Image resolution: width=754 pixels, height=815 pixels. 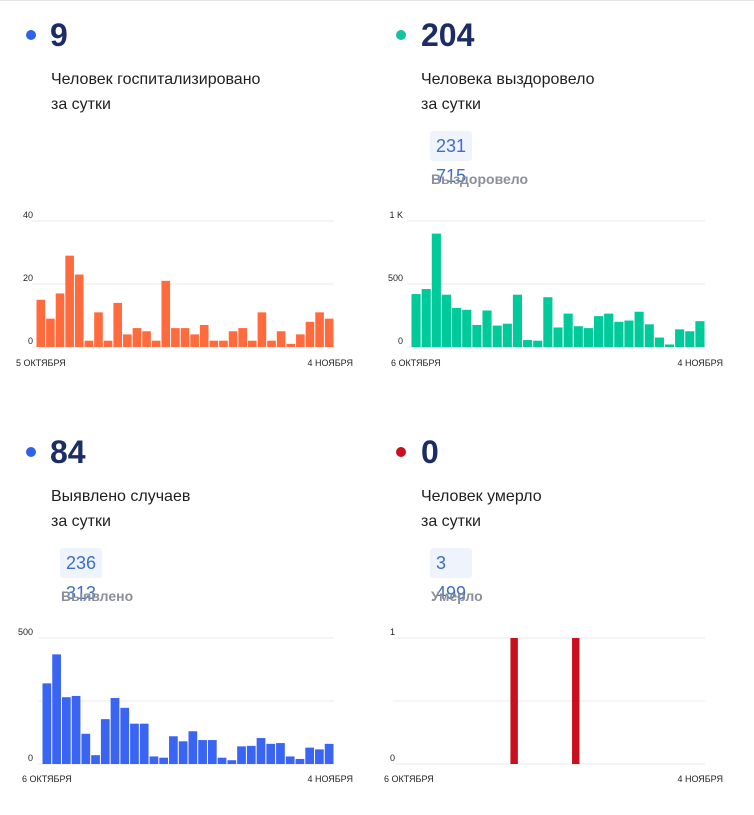 What do you see at coordinates (451, 575) in the screenshot?
I see `deaths-total-badge: 3 499` at bounding box center [451, 575].